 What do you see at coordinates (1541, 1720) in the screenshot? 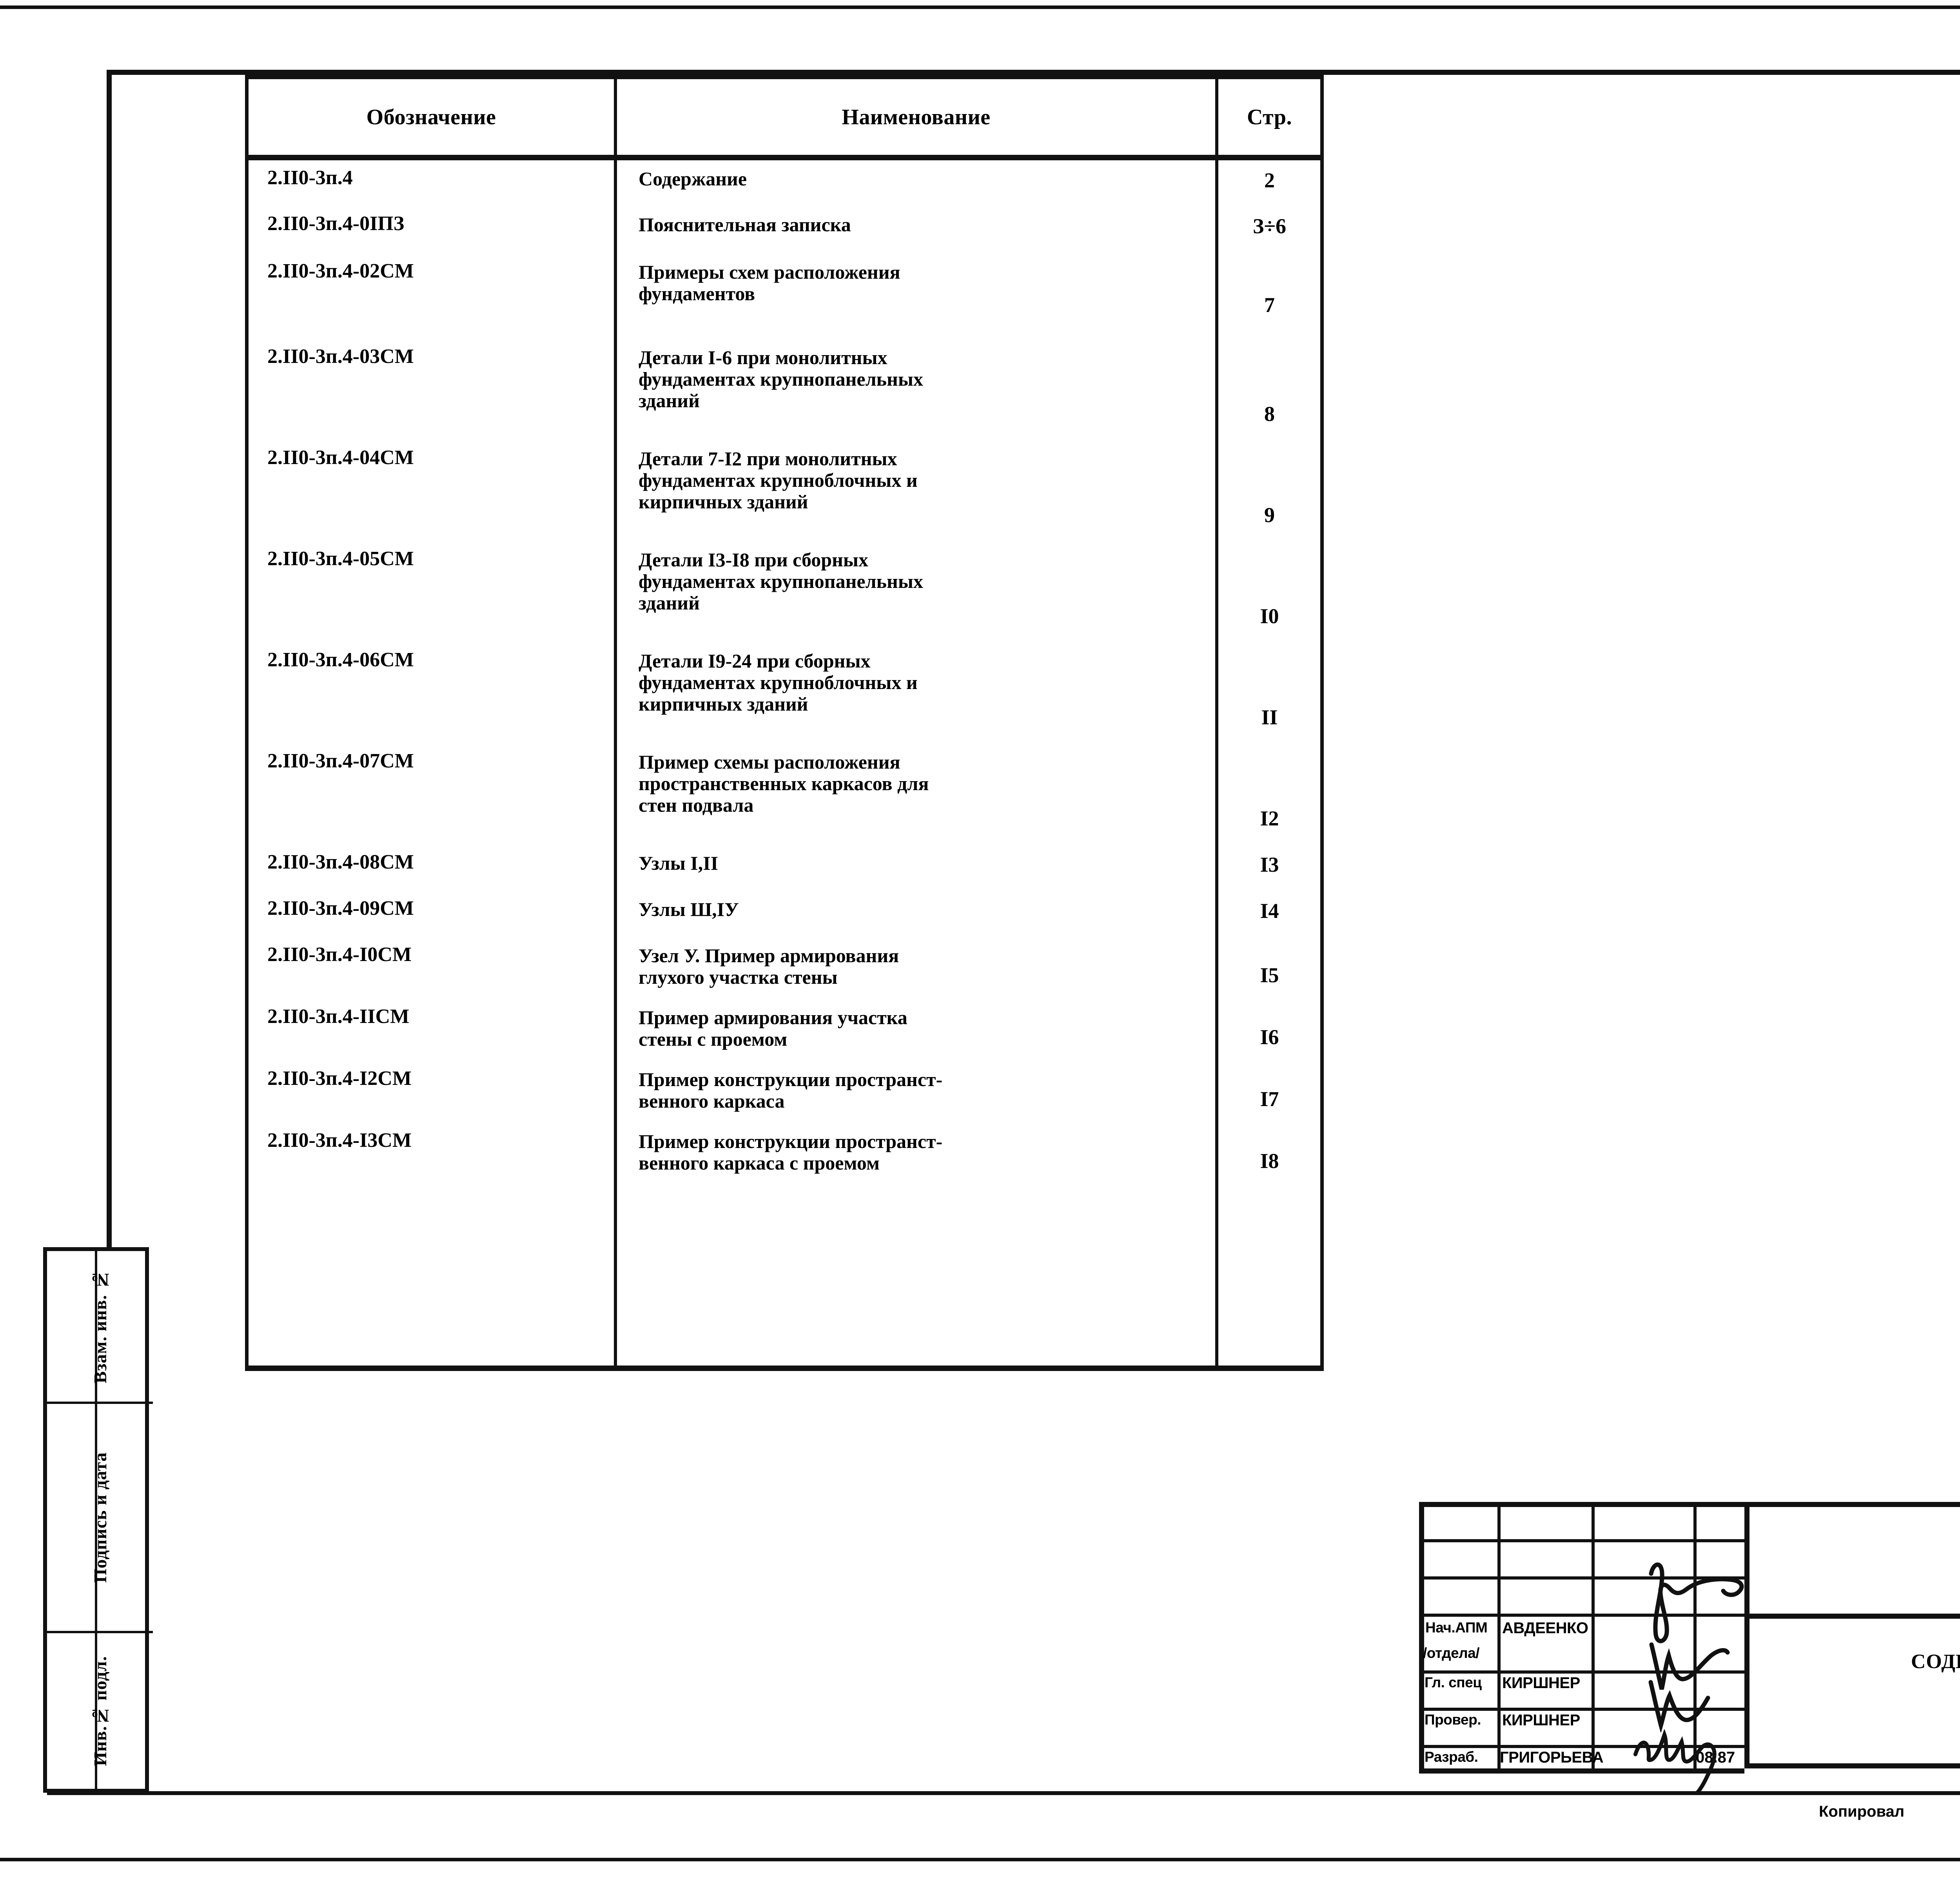
I see `stamp-role-name-2: КИРШНЕР` at bounding box center [1541, 1720].